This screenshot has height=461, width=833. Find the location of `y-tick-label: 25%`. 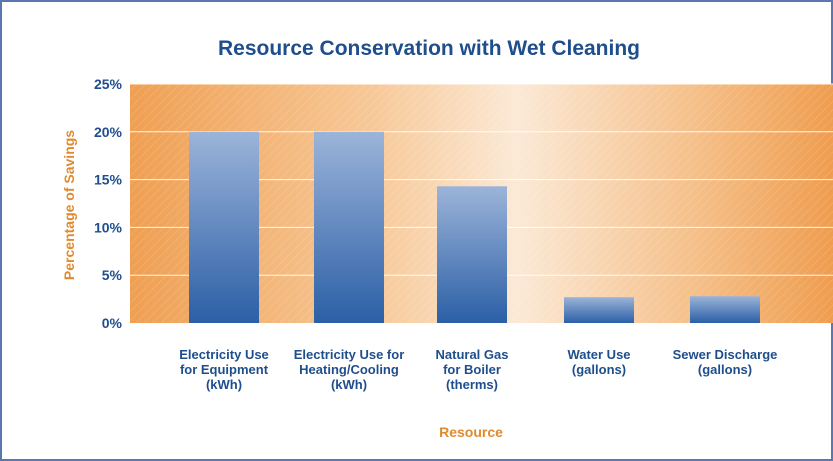

y-tick-label: 25% is located at coordinates (108, 84).